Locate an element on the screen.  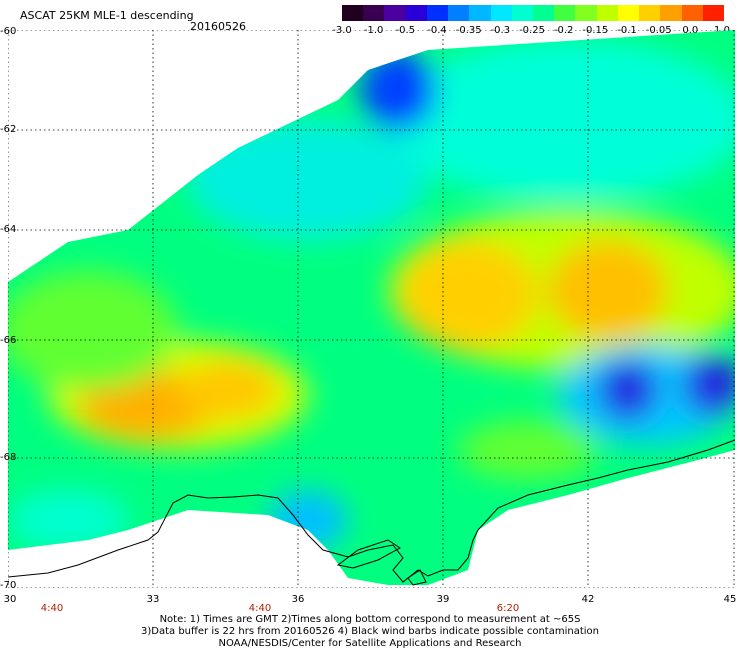
colorbar-label: -0.2 is located at coordinates (563, 30).